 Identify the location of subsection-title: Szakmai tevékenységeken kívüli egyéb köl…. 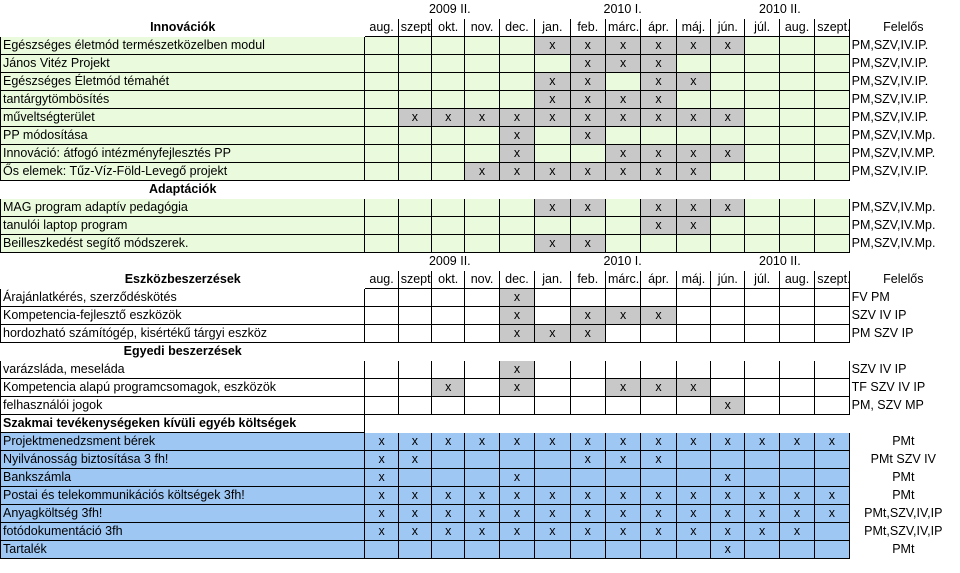
(183, 423).